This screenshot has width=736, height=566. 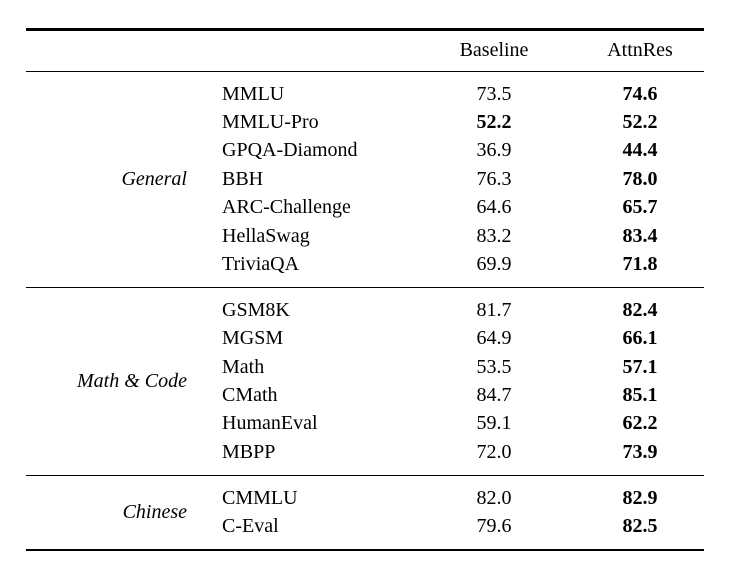 I want to click on baseline-value: 83.2, so click(x=494, y=235).